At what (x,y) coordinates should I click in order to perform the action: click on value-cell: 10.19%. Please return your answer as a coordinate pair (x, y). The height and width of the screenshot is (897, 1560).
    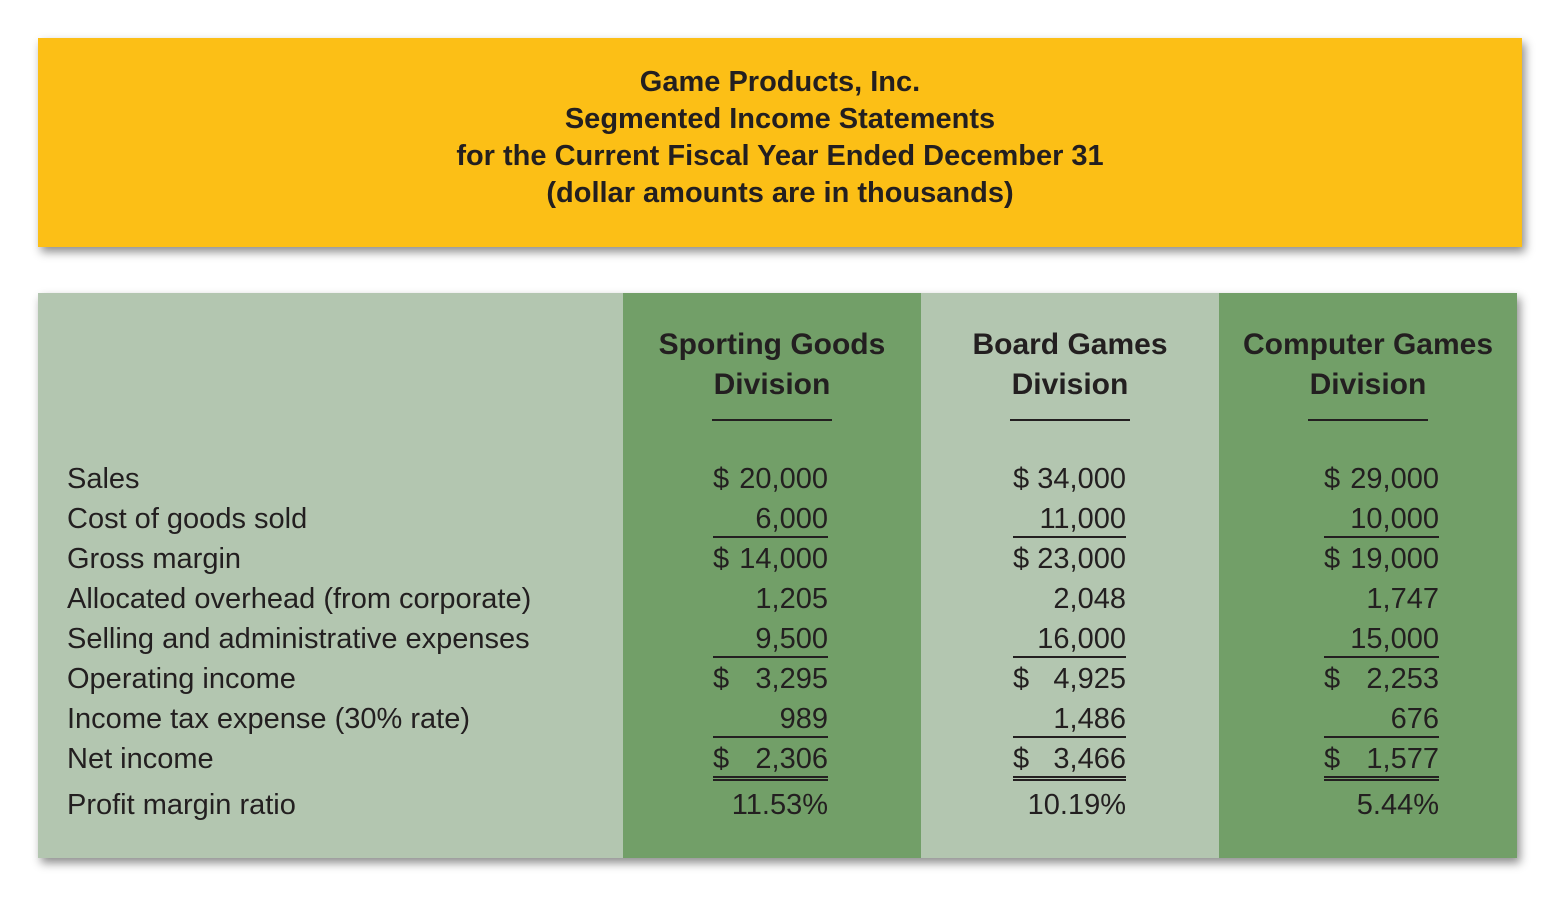
    Looking at the image, I should click on (1069, 805).